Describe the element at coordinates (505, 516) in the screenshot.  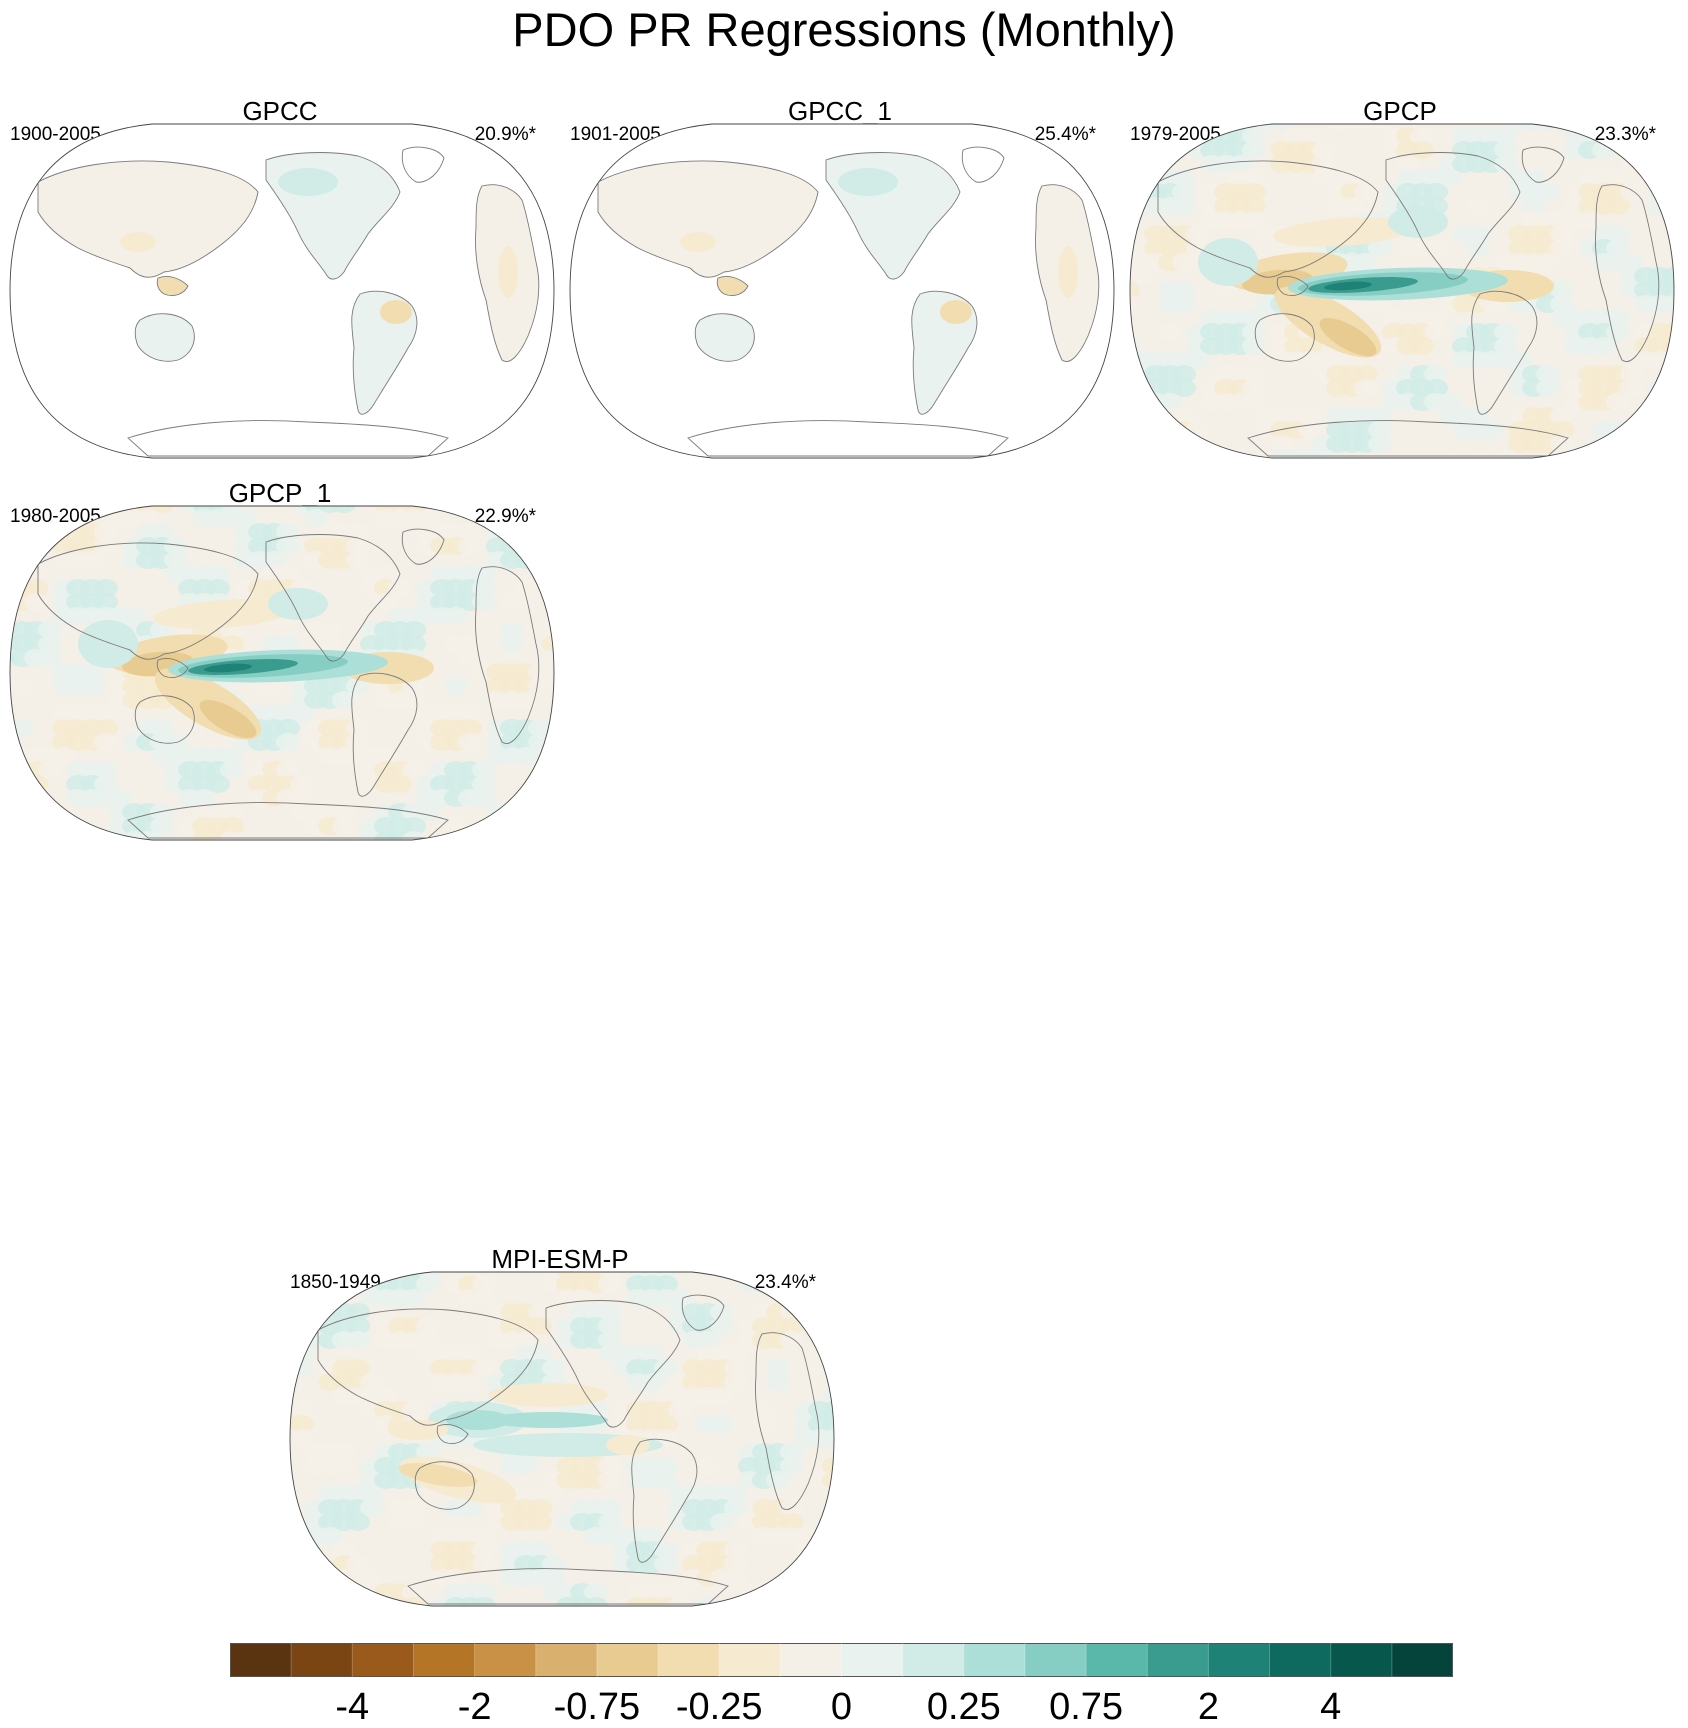
I see `panel-variance: 22.9%*` at that location.